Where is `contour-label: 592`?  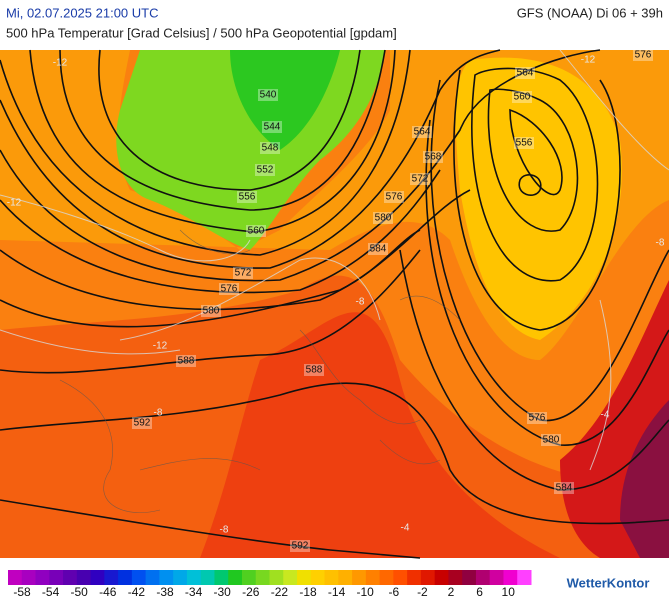
contour-label: 592 is located at coordinates (142, 423).